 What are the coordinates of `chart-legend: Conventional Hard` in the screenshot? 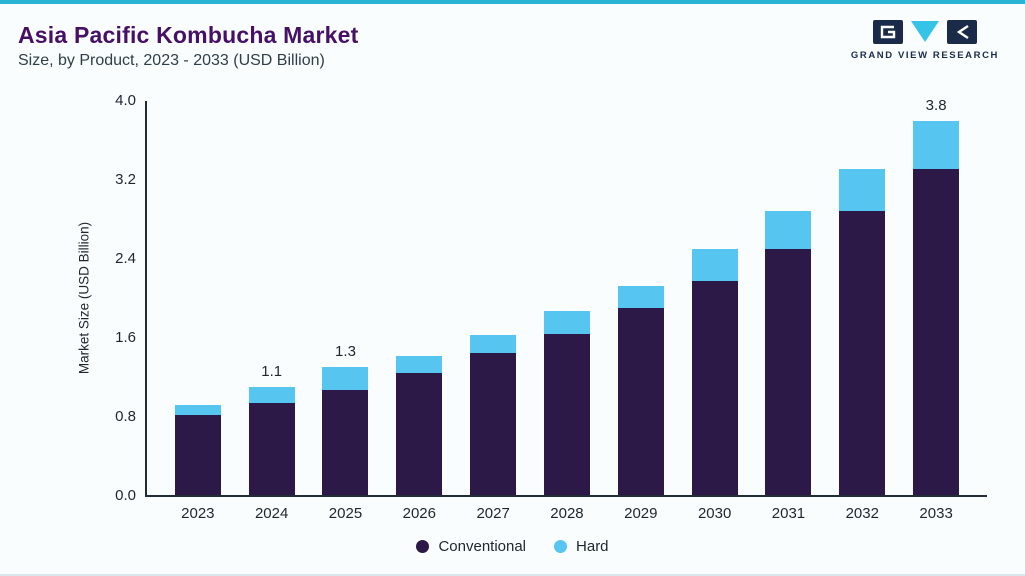 It's located at (512, 546).